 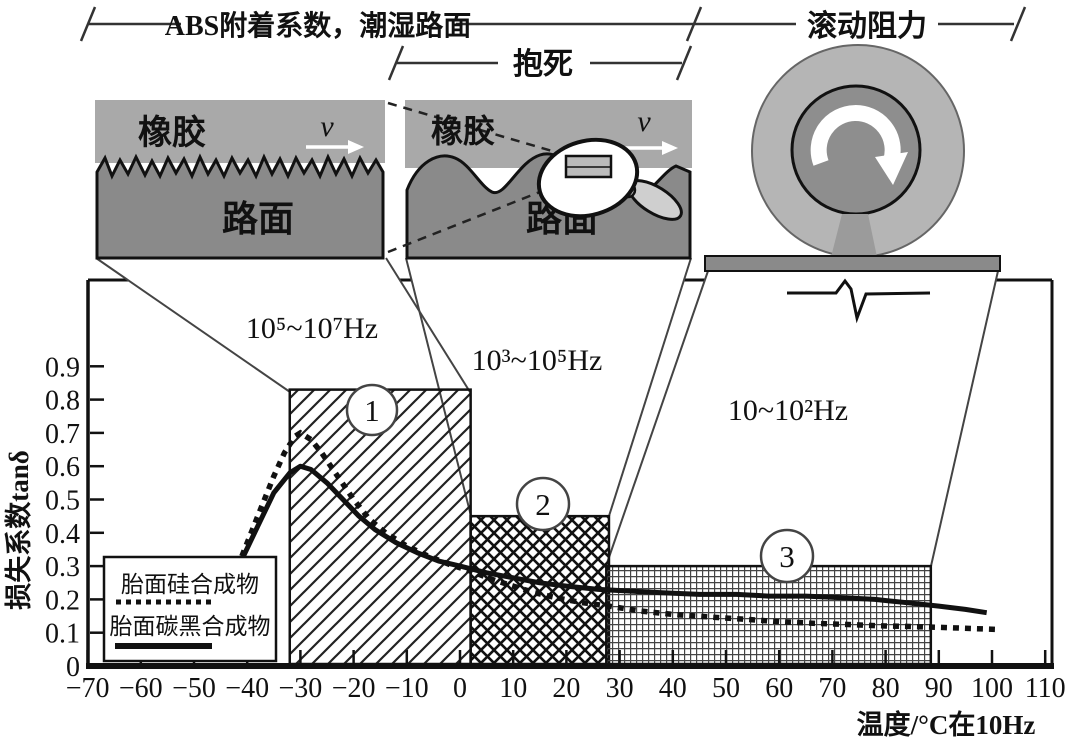 What do you see at coordinates (788, 410) in the screenshot?
I see `freq-label-rolling: 10~10²Hz` at bounding box center [788, 410].